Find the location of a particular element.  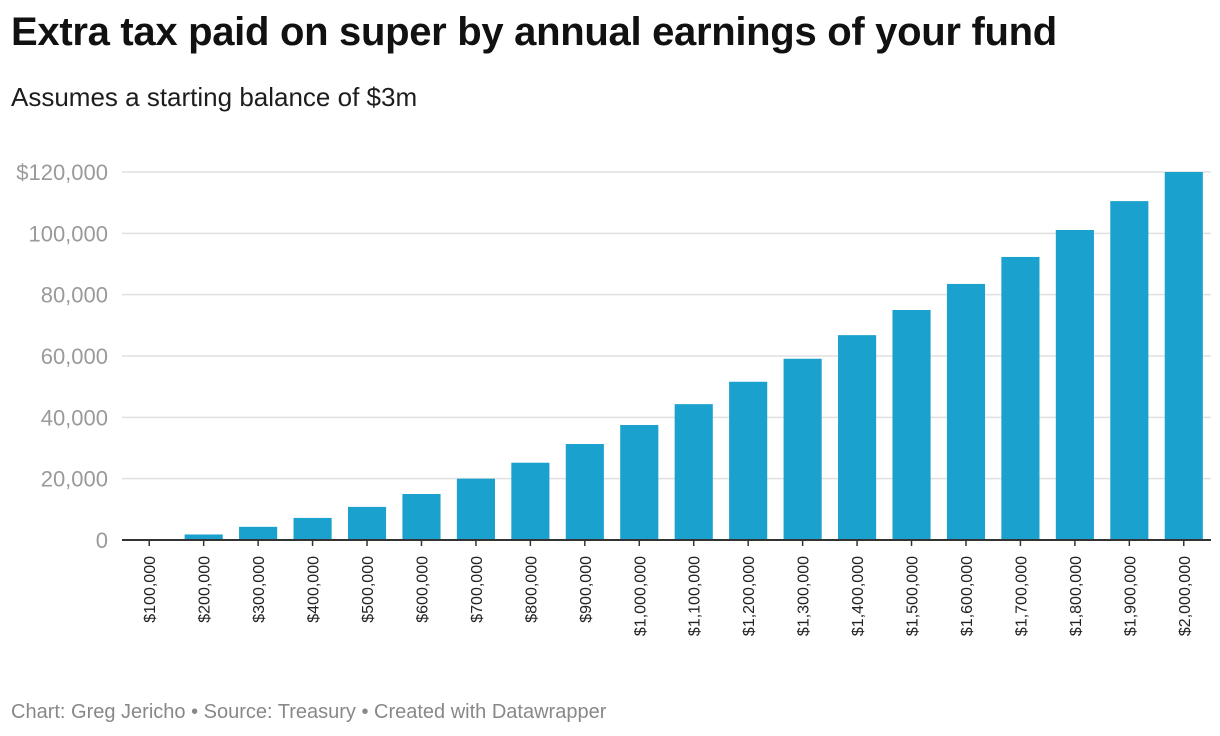

y-tick-label: $120,000 is located at coordinates (62, 172).